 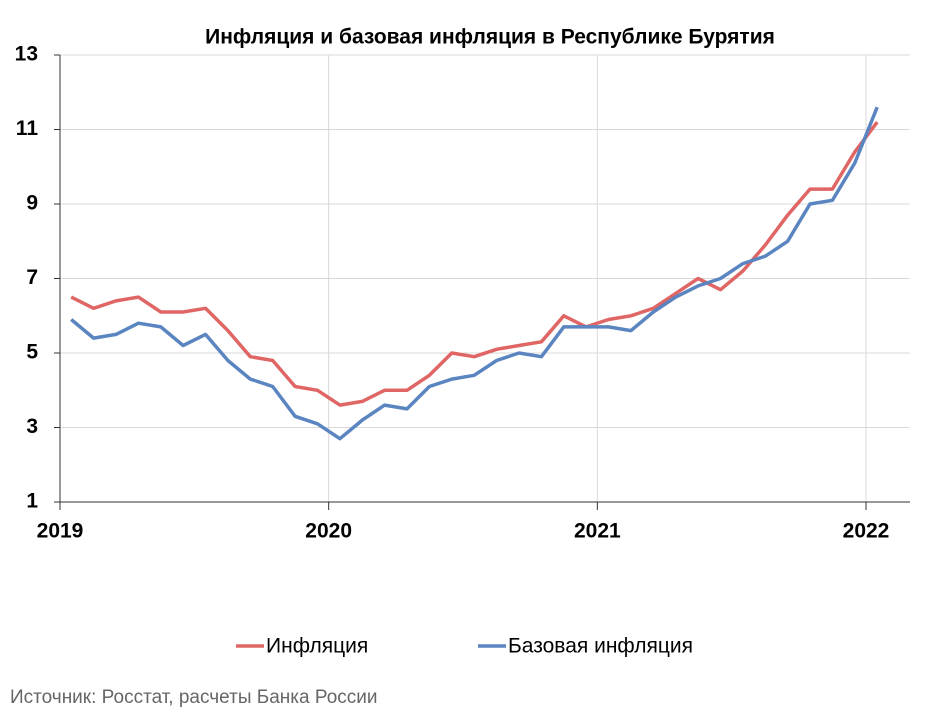 What do you see at coordinates (26, 54) in the screenshot?
I see `y-tick-label: 13` at bounding box center [26, 54].